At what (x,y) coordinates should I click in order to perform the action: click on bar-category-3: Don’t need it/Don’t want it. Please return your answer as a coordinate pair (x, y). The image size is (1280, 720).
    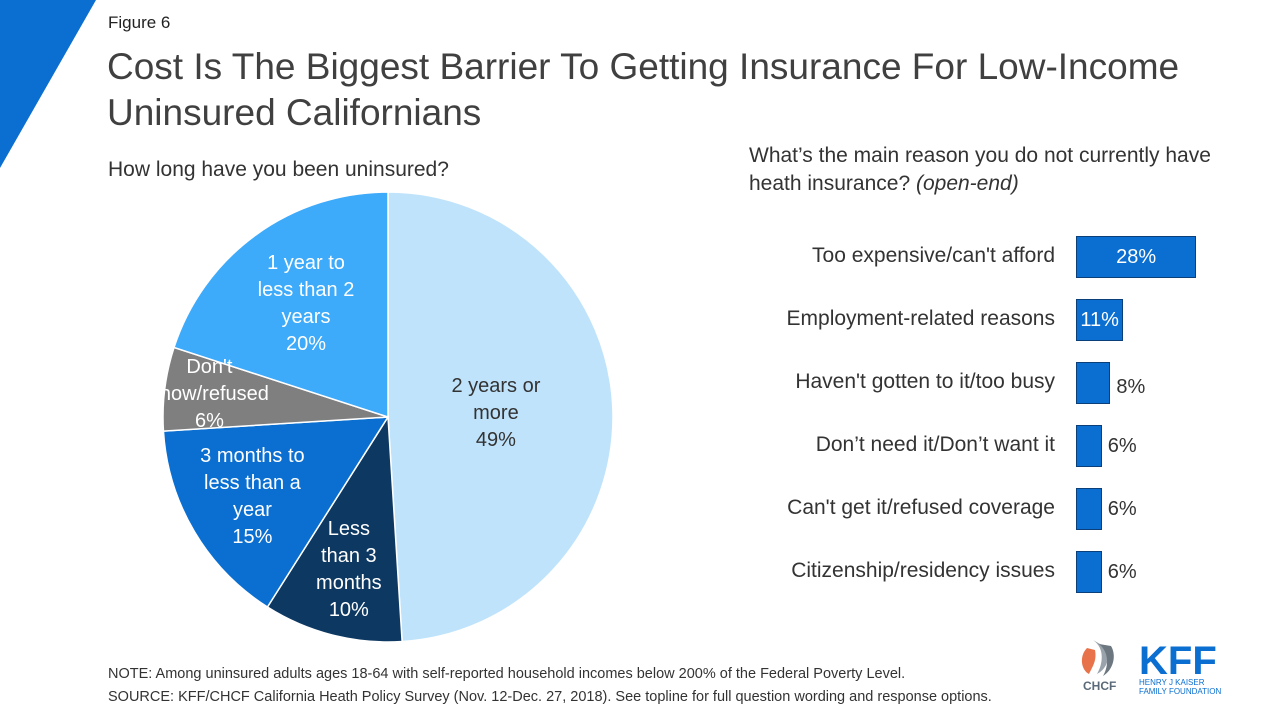
    Looking at the image, I should click on (935, 444).